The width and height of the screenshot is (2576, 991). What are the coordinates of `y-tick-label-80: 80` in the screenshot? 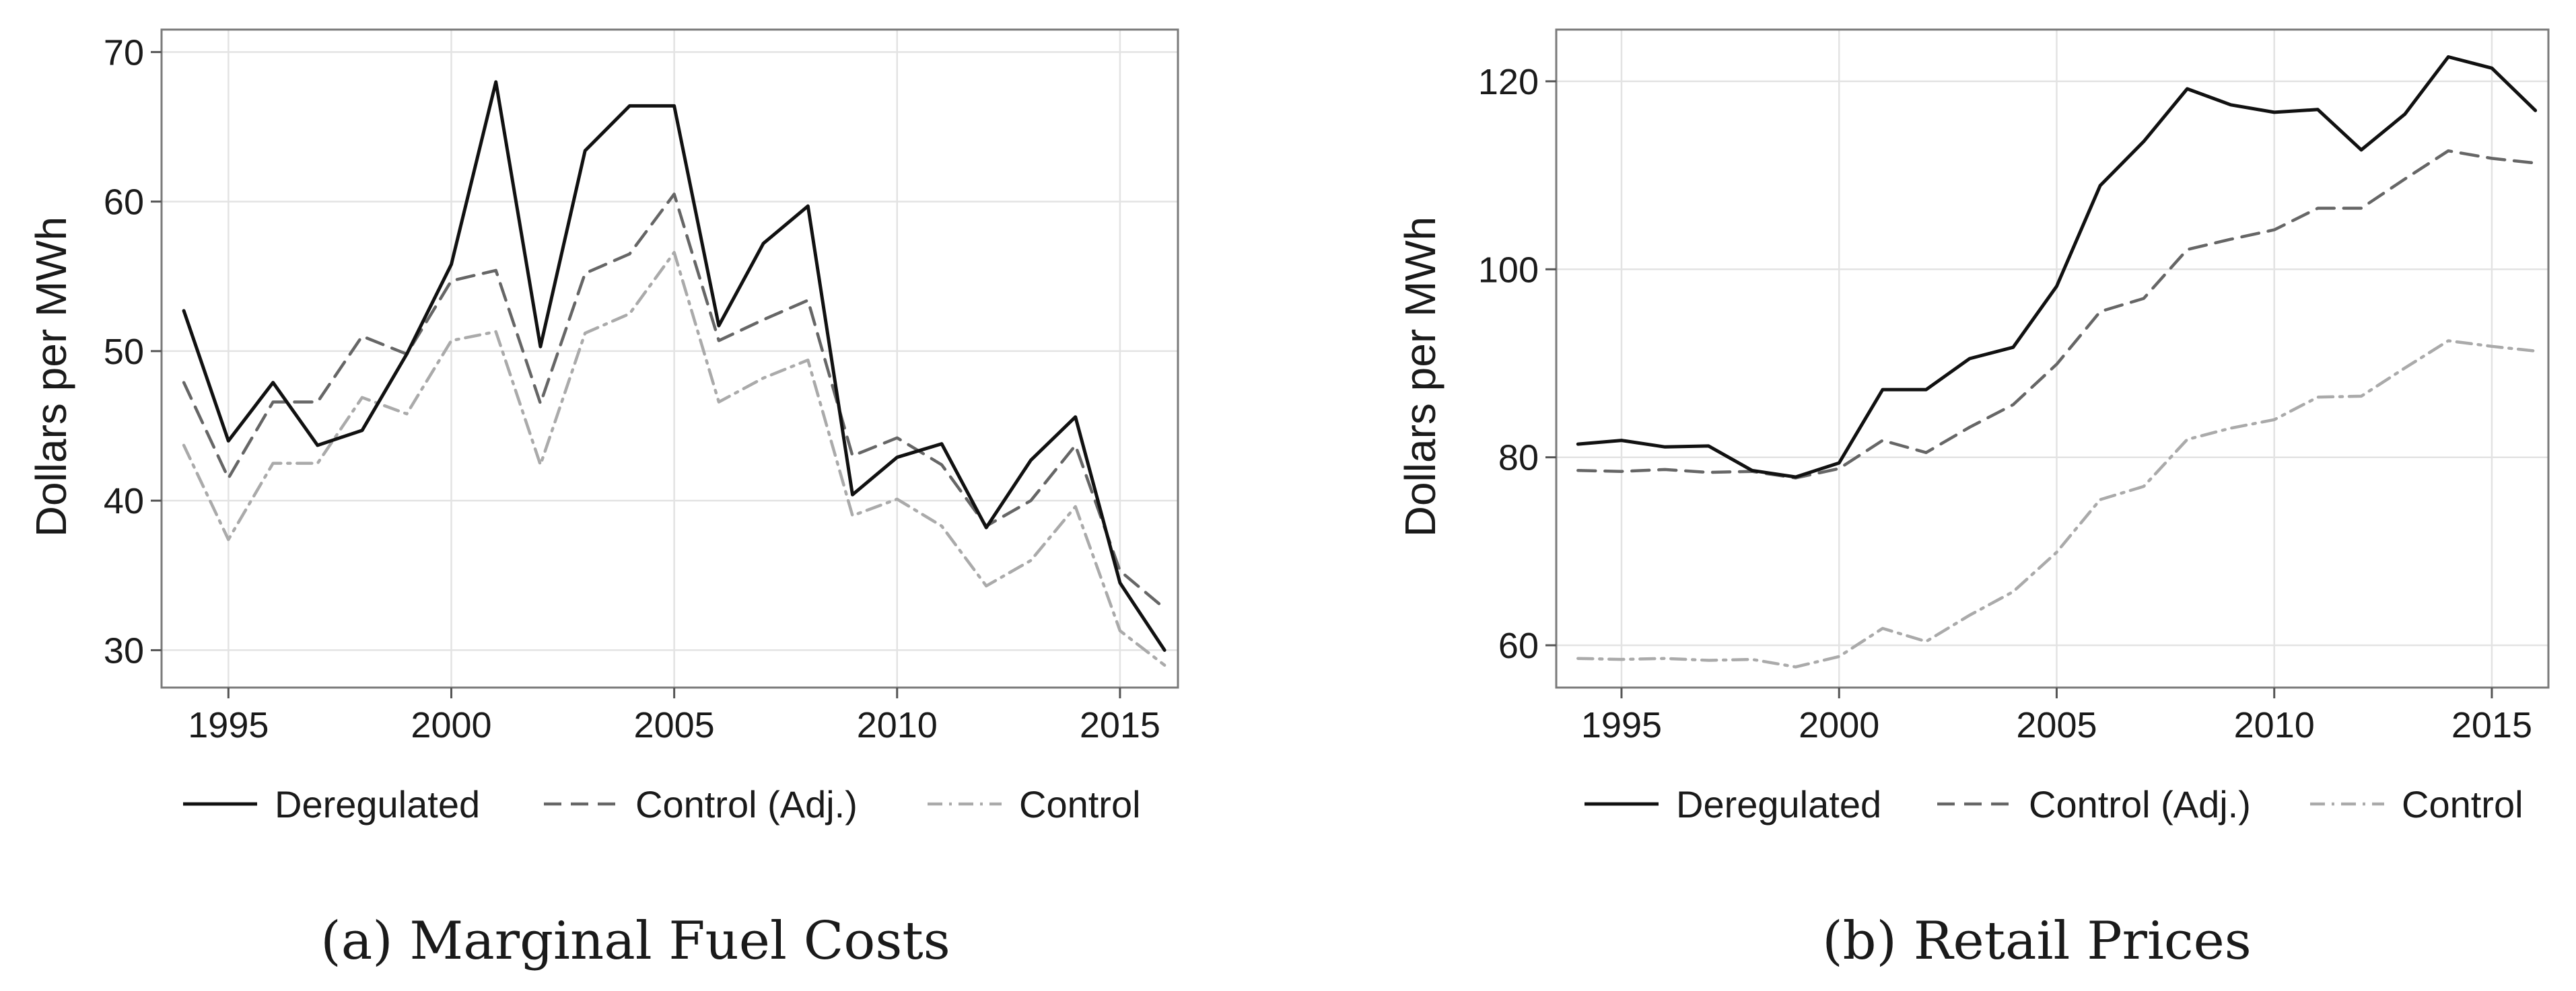 It's located at (1518, 458).